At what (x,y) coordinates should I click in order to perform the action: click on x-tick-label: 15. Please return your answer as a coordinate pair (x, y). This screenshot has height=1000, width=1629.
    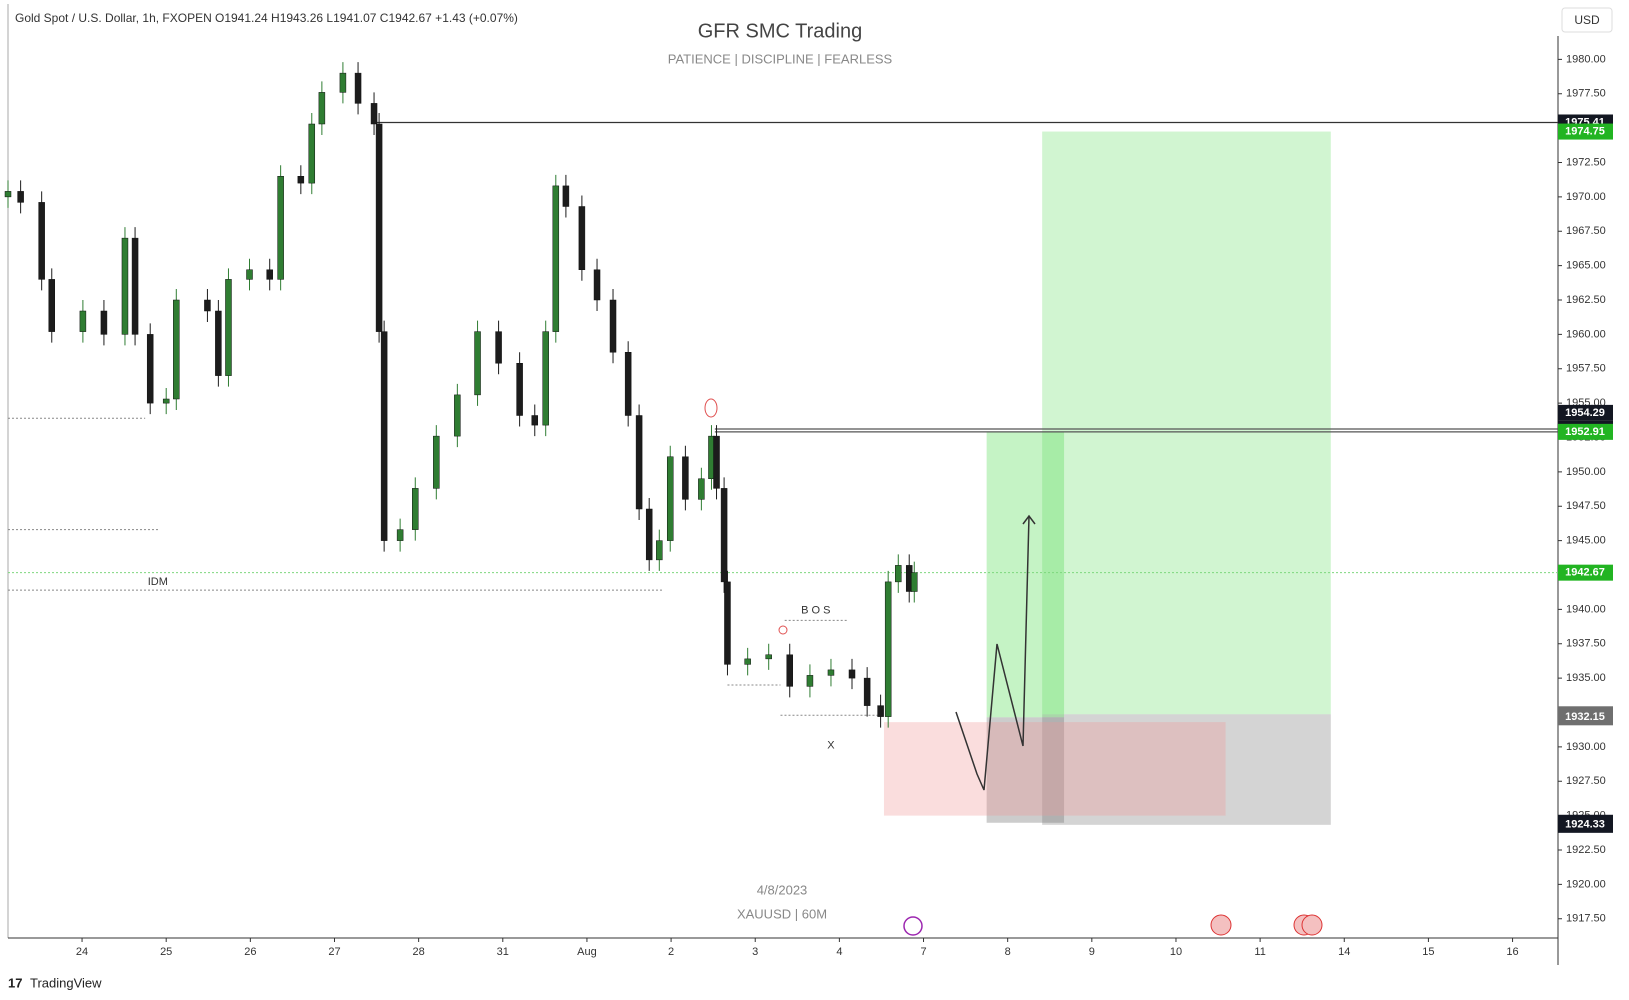
    Looking at the image, I should click on (1428, 952).